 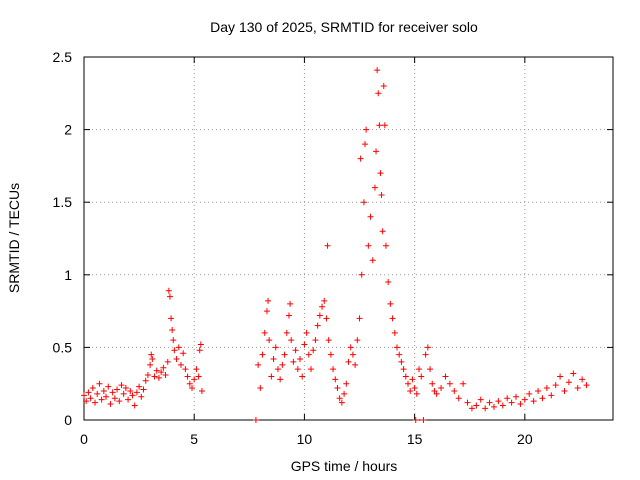 What do you see at coordinates (415, 439) in the screenshot?
I see `x-tick-label: 15` at bounding box center [415, 439].